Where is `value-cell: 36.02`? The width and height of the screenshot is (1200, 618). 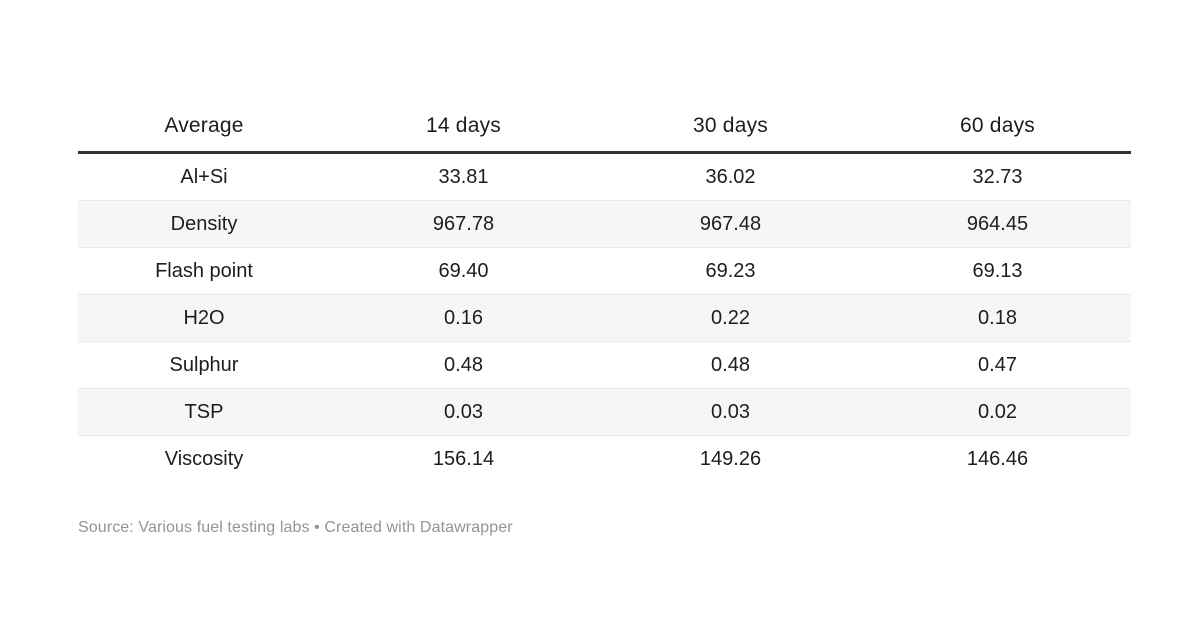
value-cell: 36.02 is located at coordinates (730, 176).